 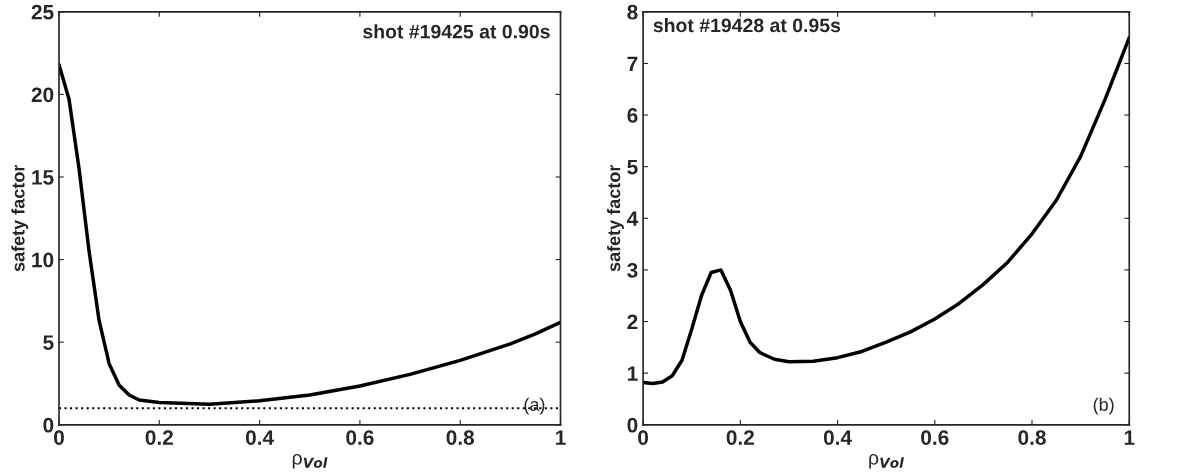 I want to click on y-tick-label: 3, so click(x=632, y=270).